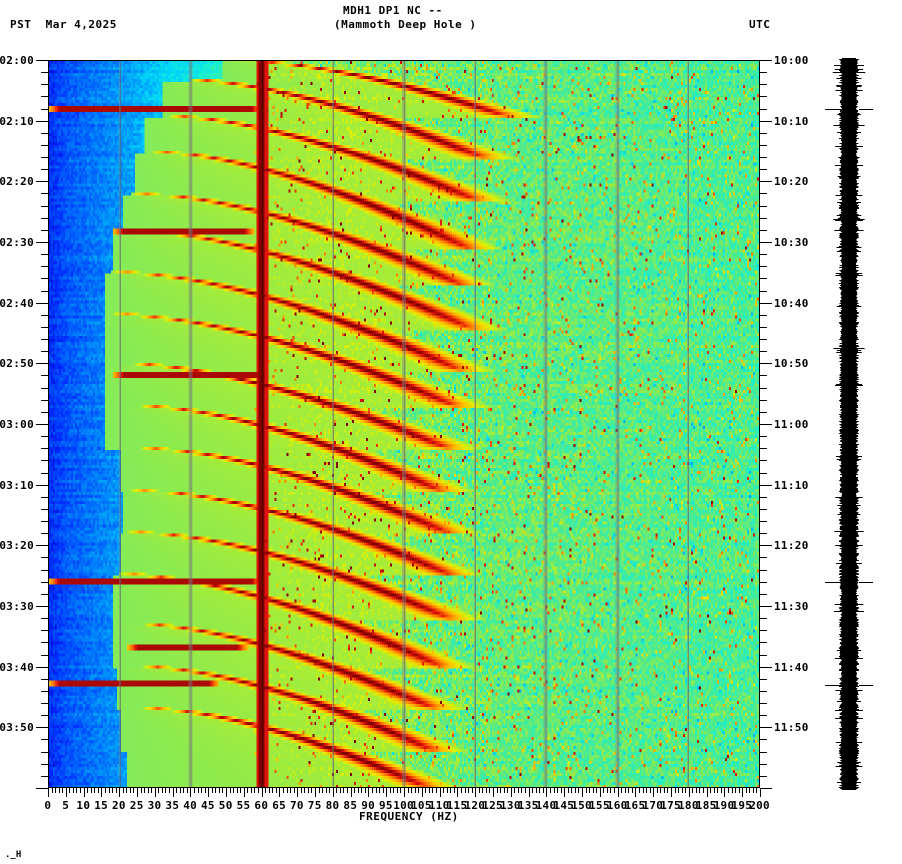 This screenshot has width=902, height=864. Describe the element at coordinates (17, 182) in the screenshot. I see `time-label: 02:20` at that location.